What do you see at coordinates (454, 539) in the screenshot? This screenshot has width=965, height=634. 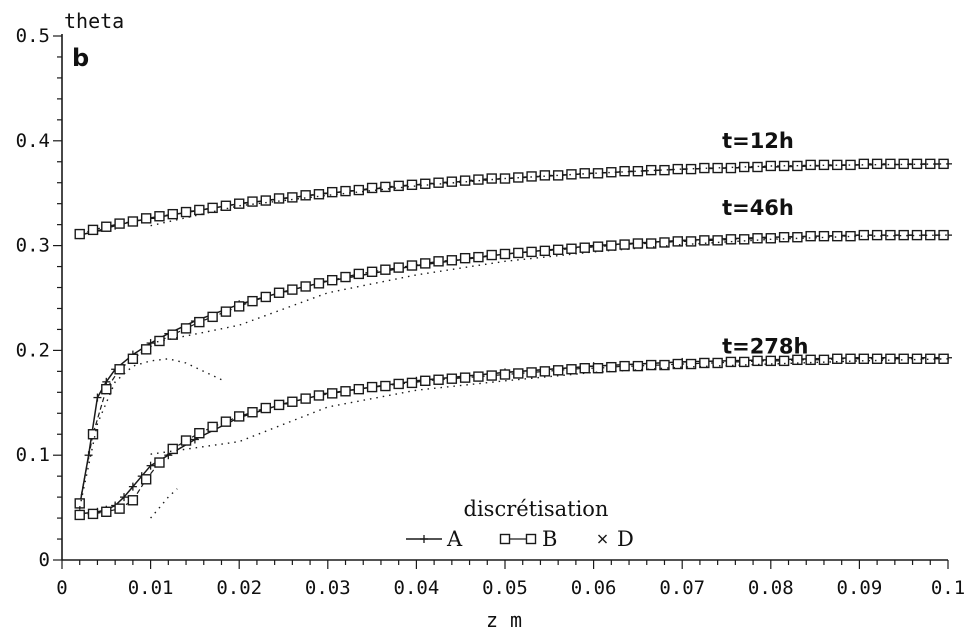 I see `legend-label: A` at bounding box center [454, 539].